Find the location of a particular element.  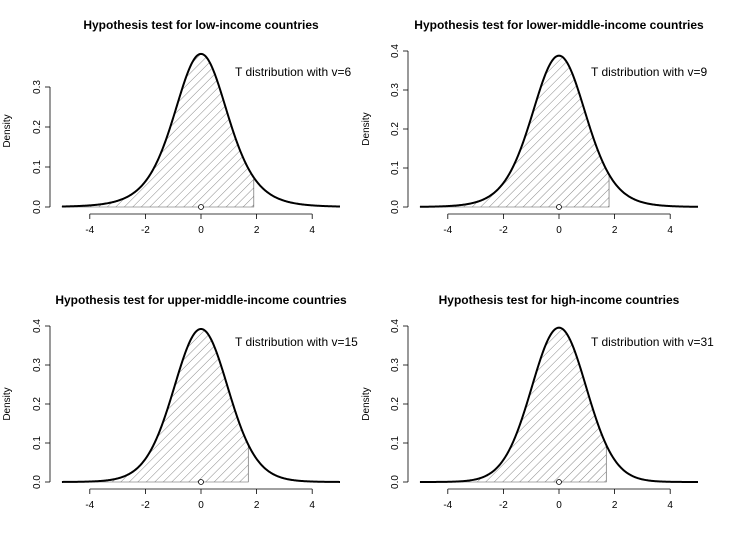

distribution-annotation: T distribution with v=9 is located at coordinates (649, 72).